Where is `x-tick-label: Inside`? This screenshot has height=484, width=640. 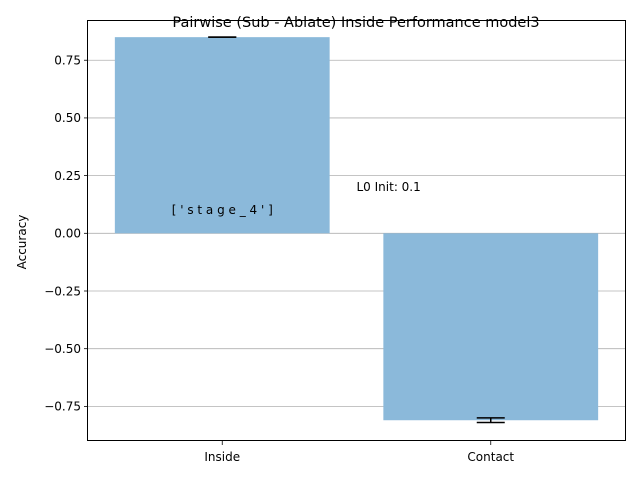 x-tick-label: Inside is located at coordinates (222, 457).